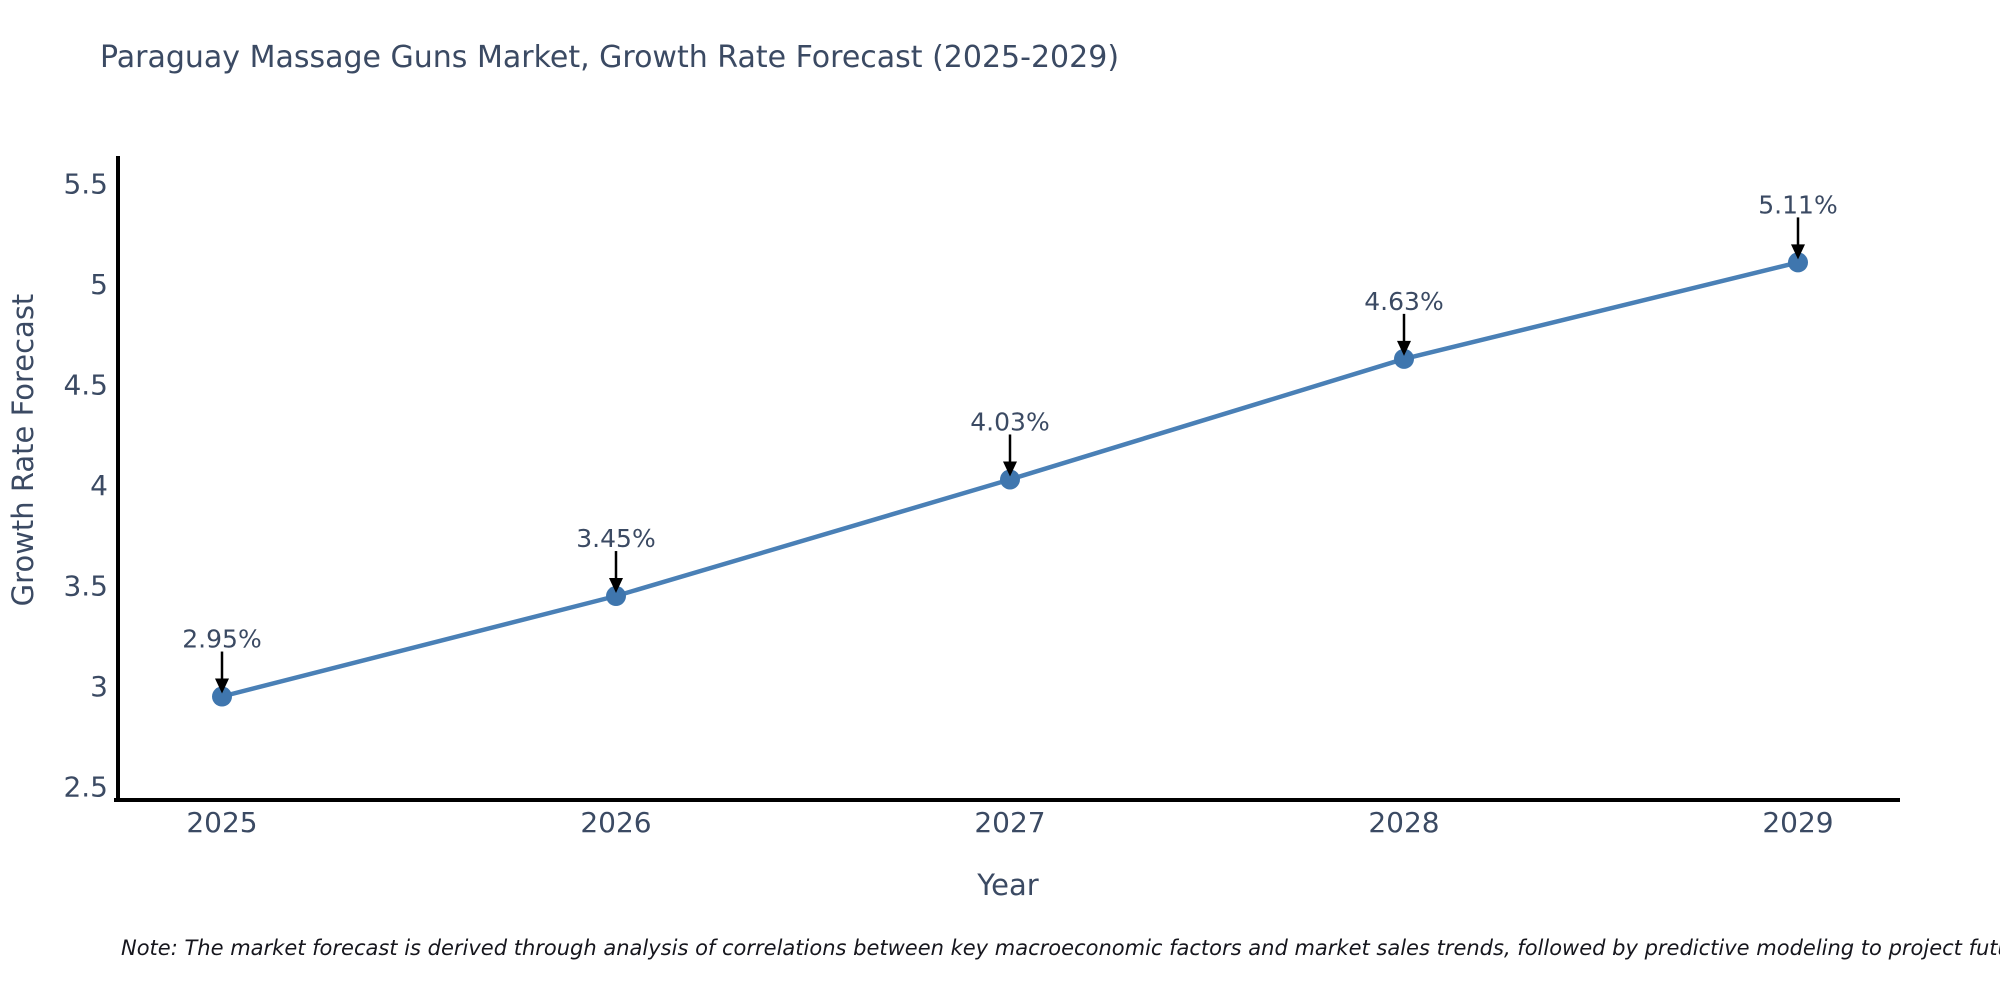 The image size is (2000, 1000). What do you see at coordinates (99, 485) in the screenshot?
I see `y-tick-label: 4` at bounding box center [99, 485].